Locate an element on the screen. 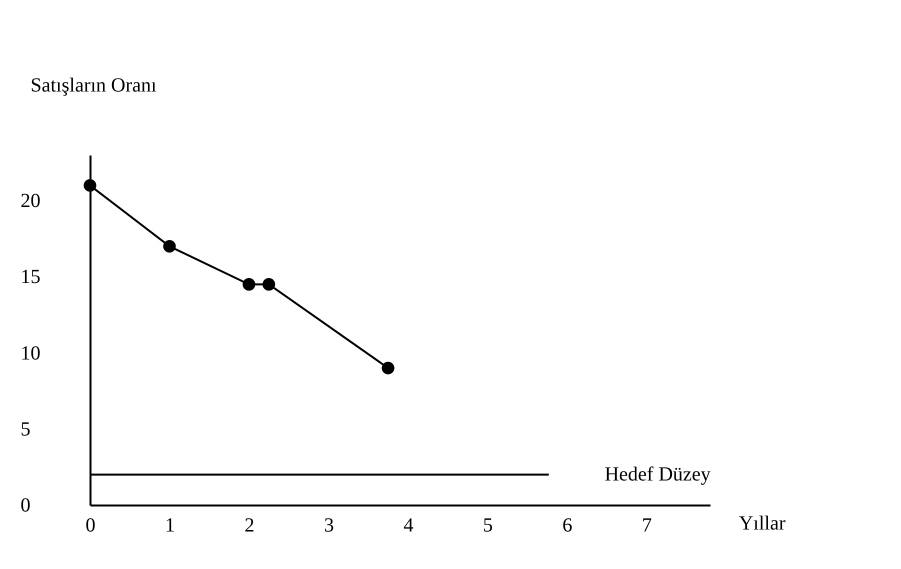 This screenshot has height=569, width=901. x-tick-label: 2 is located at coordinates (249, 525).